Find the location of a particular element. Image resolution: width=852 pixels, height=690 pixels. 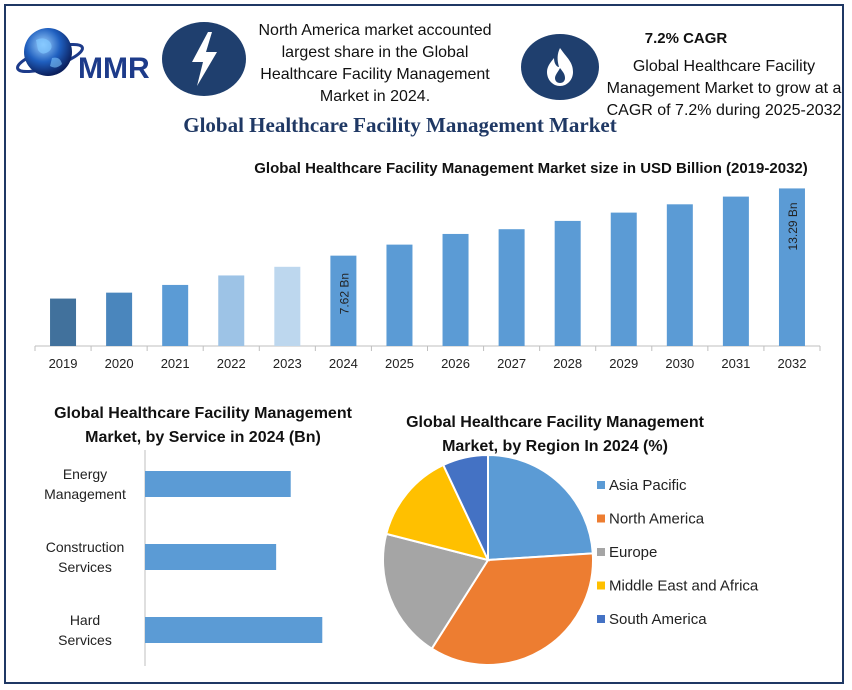

x-tick-label-2022: 2022 is located at coordinates (231, 363).